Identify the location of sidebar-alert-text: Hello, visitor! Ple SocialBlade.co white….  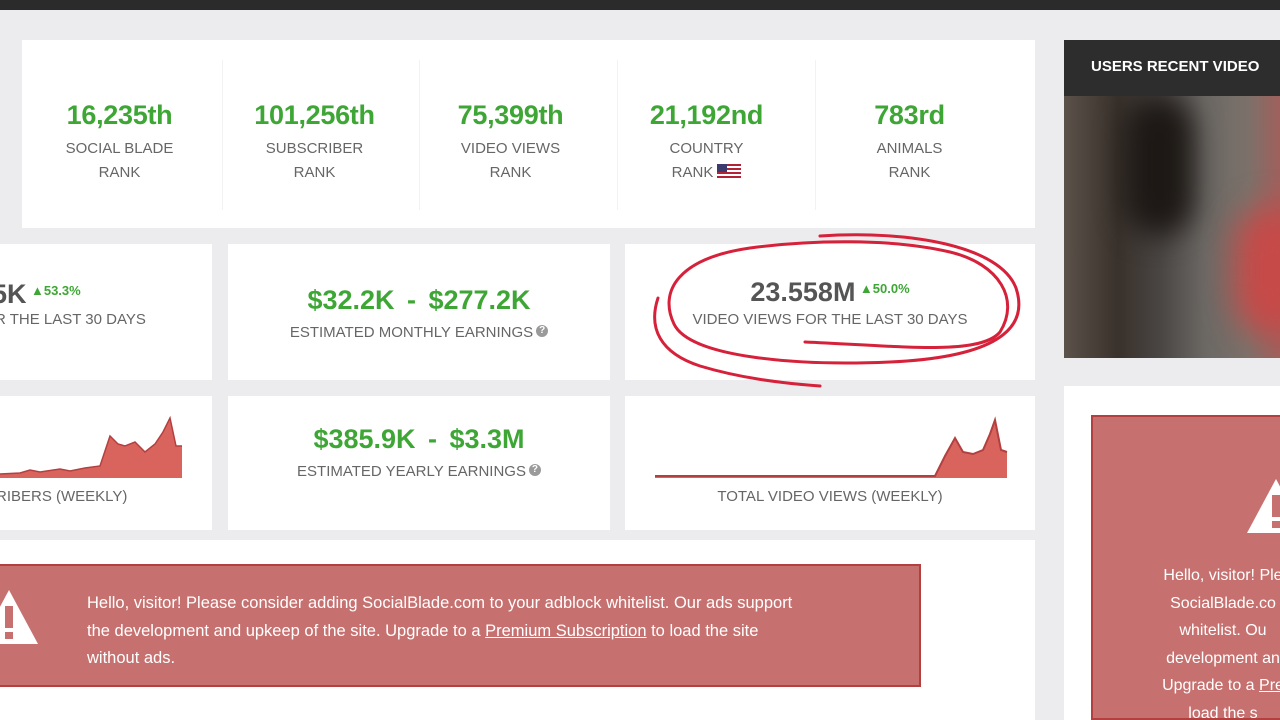
(1186, 640).